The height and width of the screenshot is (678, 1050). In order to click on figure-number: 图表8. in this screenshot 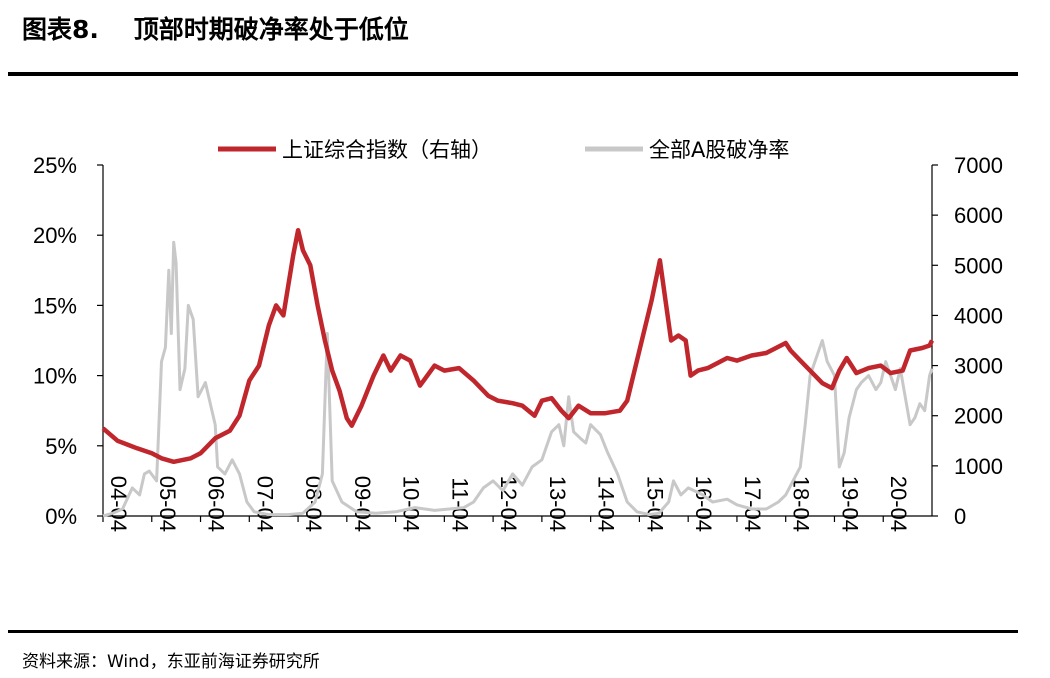, I will do `click(60, 29)`.